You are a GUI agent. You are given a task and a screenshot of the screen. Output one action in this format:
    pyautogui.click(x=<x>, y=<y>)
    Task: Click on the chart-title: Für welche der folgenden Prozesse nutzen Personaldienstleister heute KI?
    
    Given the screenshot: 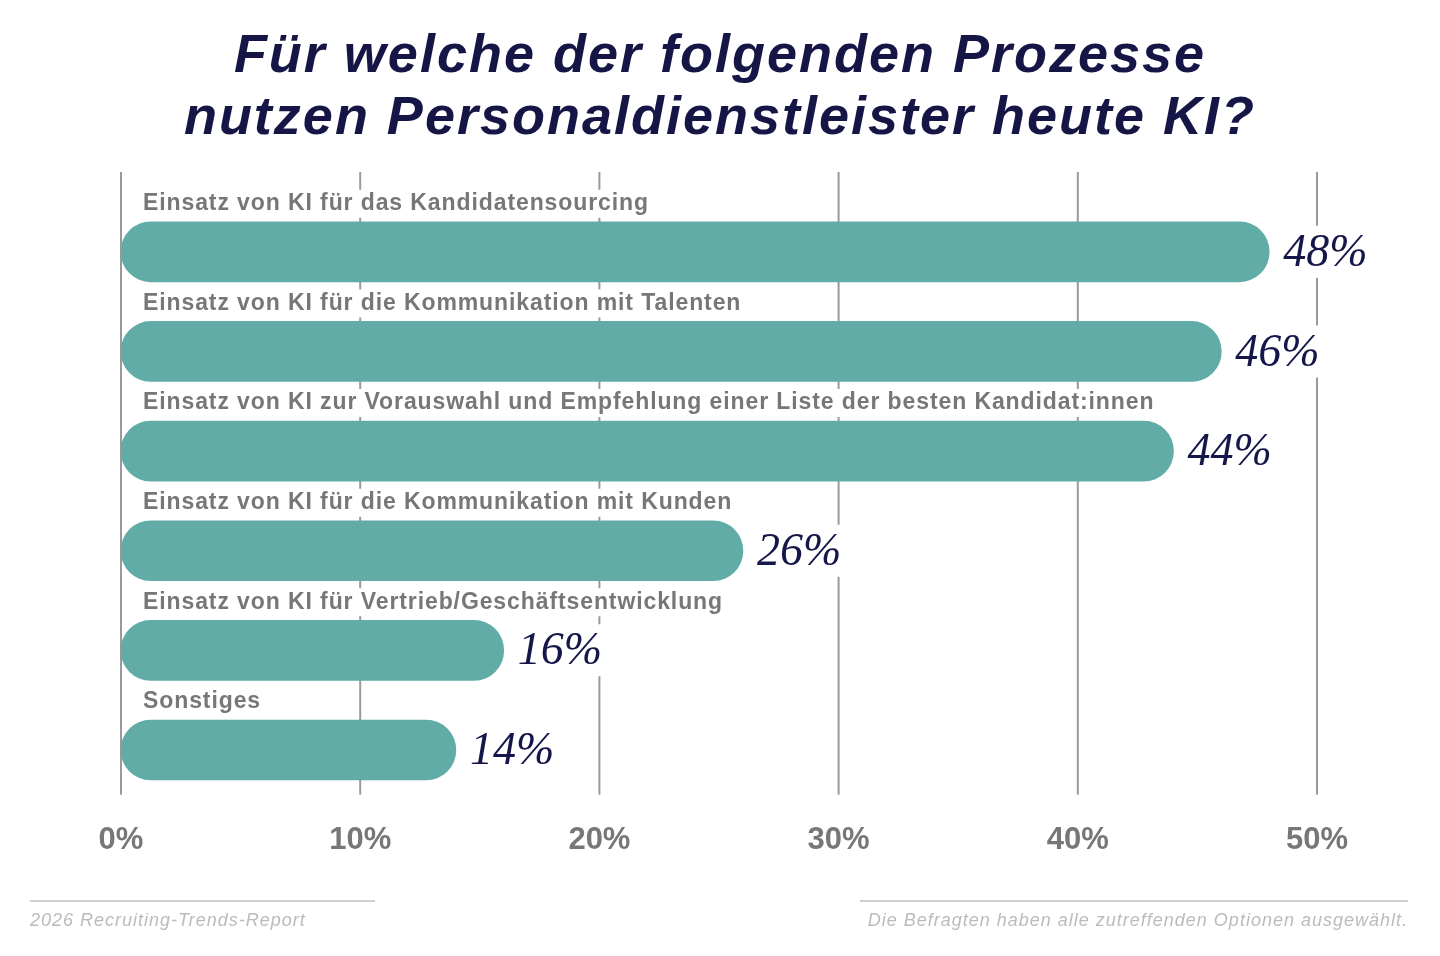 What is the action you would take?
    pyautogui.click(x=720, y=84)
    